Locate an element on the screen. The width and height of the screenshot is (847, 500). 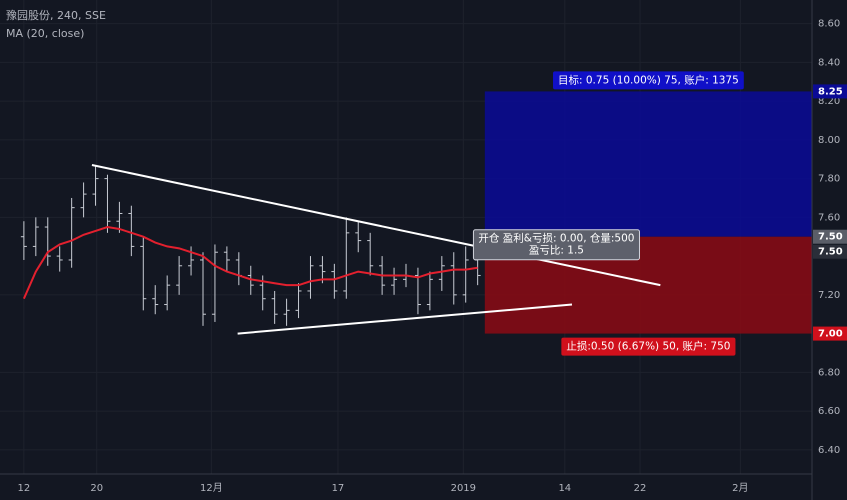
stop-label-text: 止损:0.50 (6.67%) 50, 账户: 750 is located at coordinates (648, 346).